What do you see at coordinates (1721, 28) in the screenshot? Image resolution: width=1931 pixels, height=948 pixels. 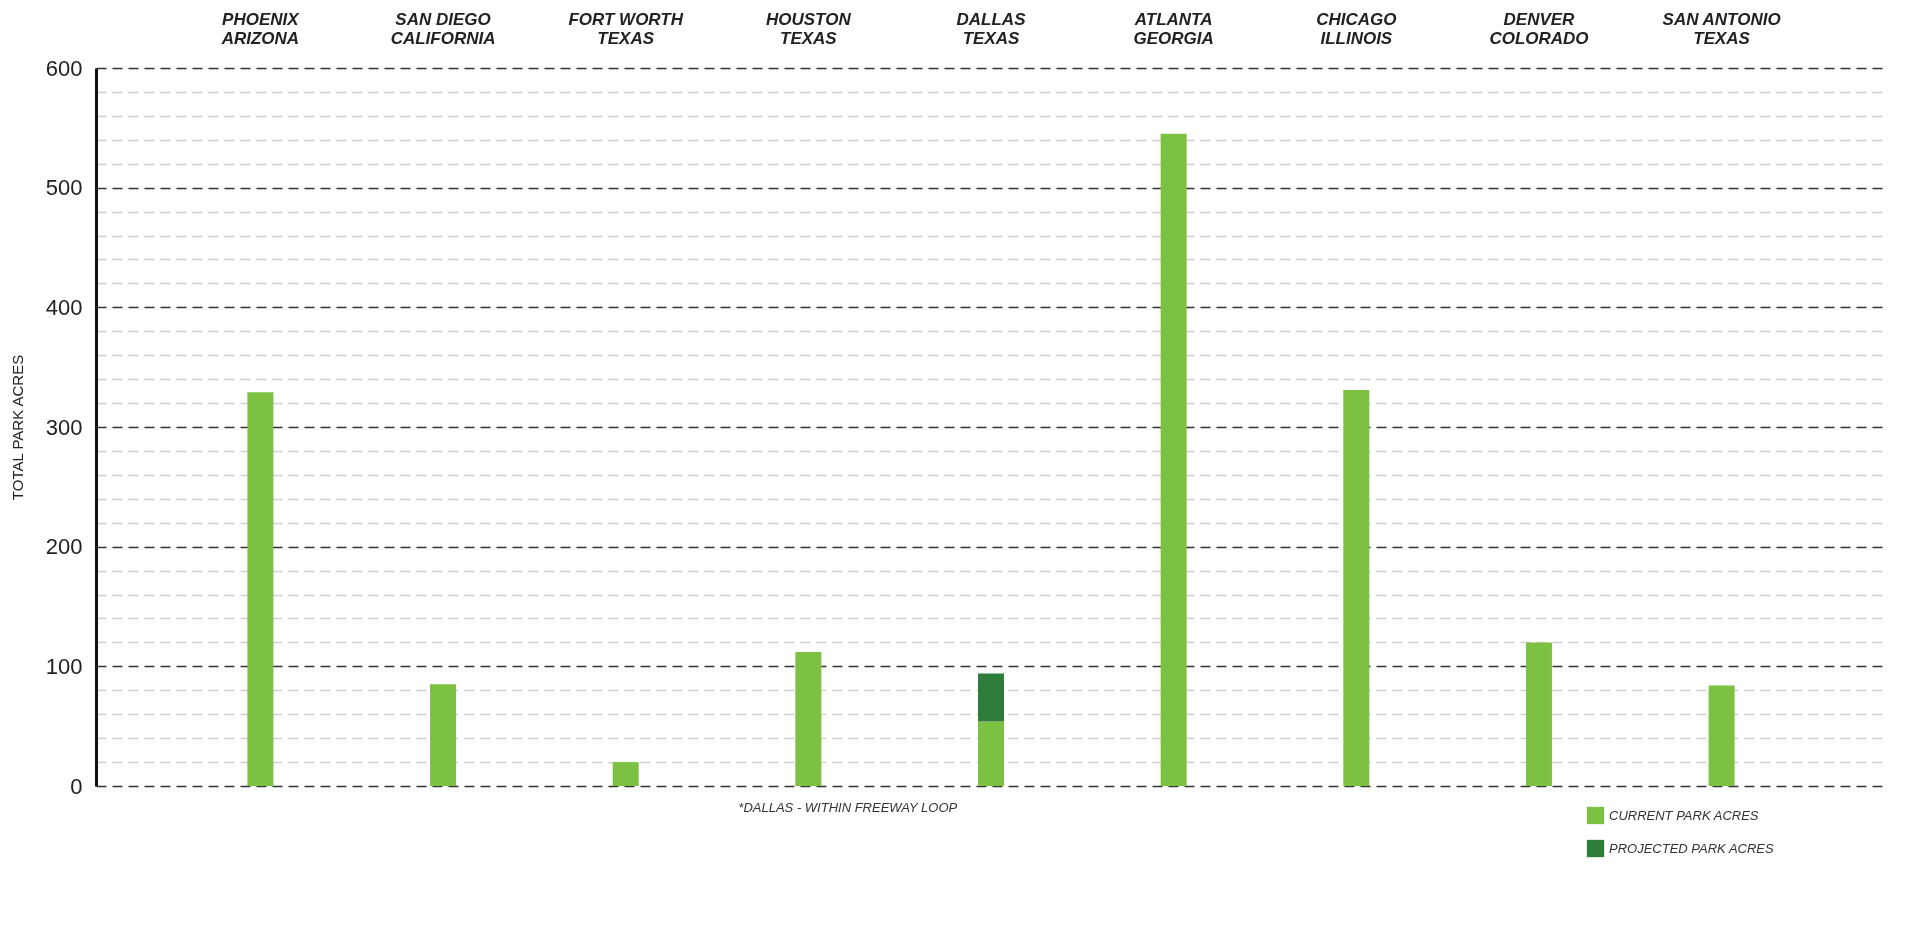 I see `x-tick-label: SAN ANTONIO TEXAS` at bounding box center [1721, 28].